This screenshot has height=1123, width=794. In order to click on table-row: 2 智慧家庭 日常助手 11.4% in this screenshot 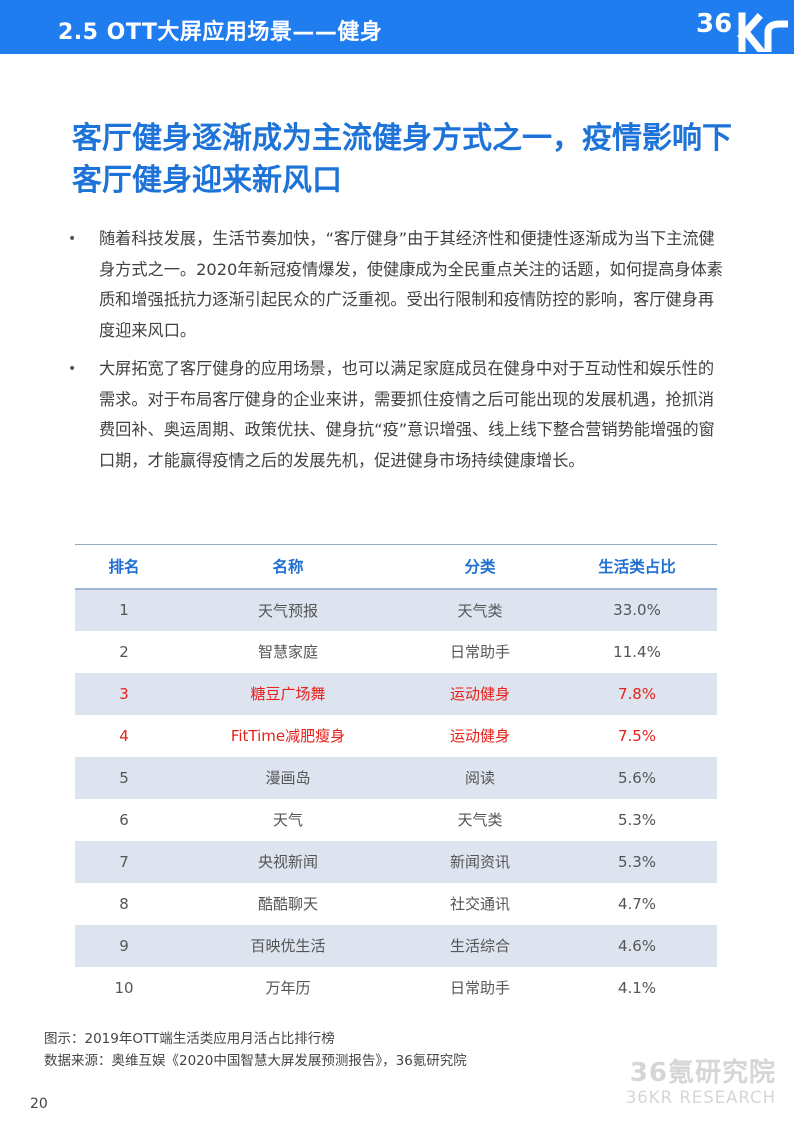, I will do `click(396, 652)`.